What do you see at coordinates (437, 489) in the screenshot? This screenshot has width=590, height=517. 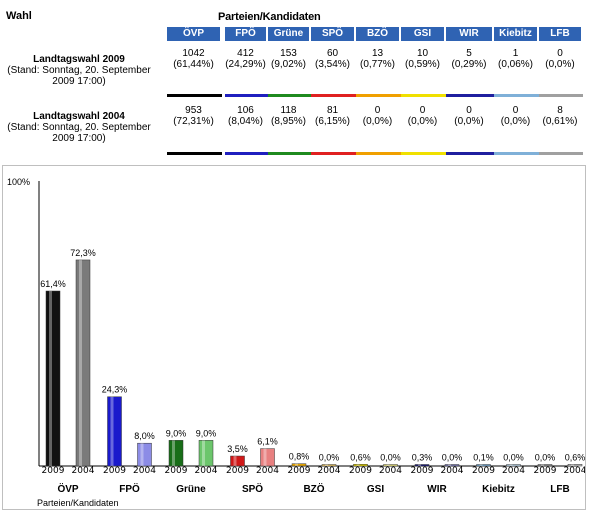 I see `category-label: WIR` at bounding box center [437, 489].